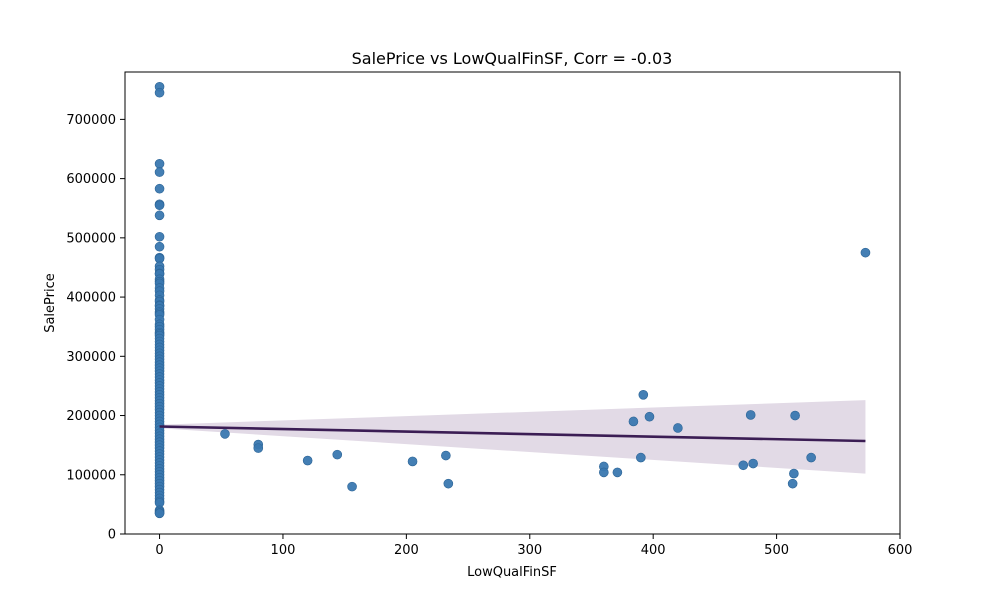 The image size is (1000, 600). Describe the element at coordinates (776, 550) in the screenshot. I see `x-tick-label: 500` at that location.